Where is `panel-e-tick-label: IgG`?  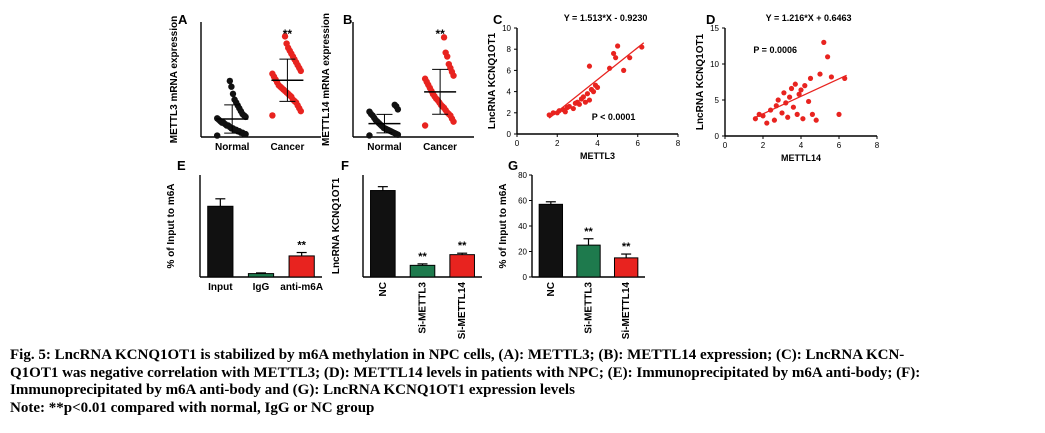 panel-e-tick-label: IgG is located at coordinates (261, 287).